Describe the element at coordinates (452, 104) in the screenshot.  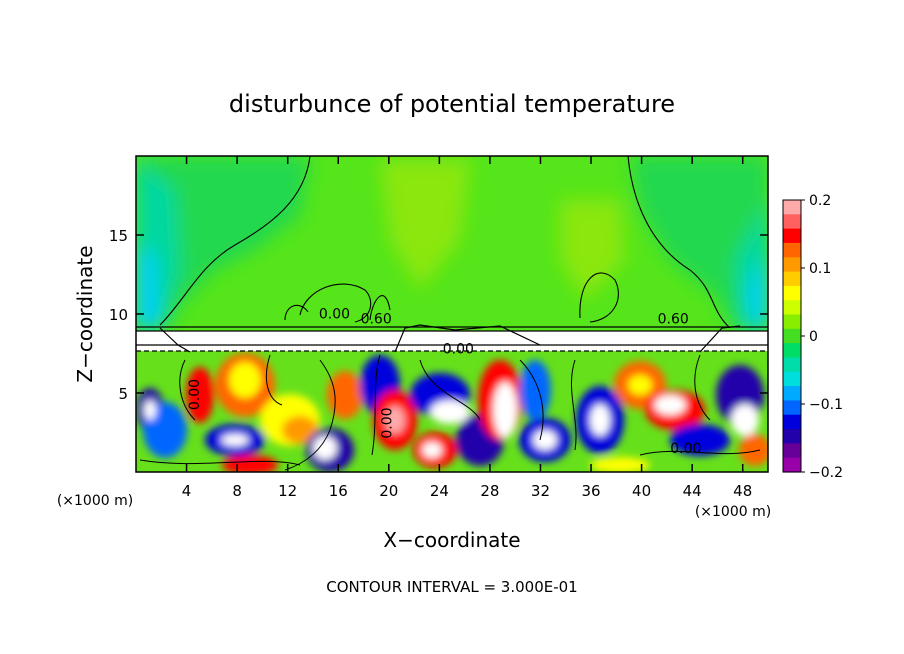
I see `chart-title: disturbunce of potential temperature` at that location.